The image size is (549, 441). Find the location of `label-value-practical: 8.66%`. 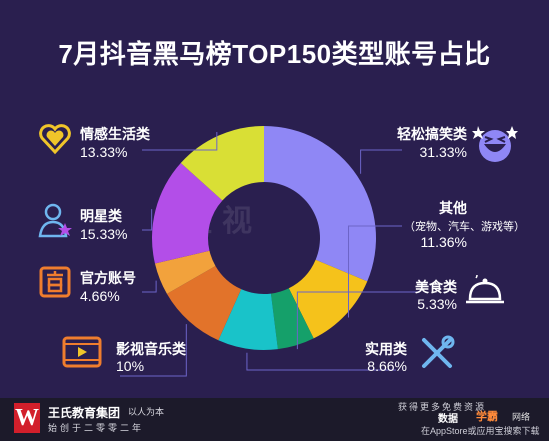

label-value-practical: 8.66% is located at coordinates (387, 366).